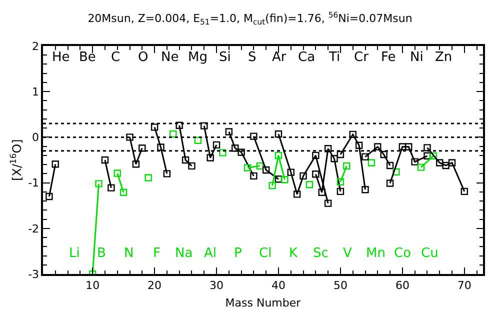 This screenshot has width=500, height=320. I want to click on x-tick-label: 60, so click(402, 285).